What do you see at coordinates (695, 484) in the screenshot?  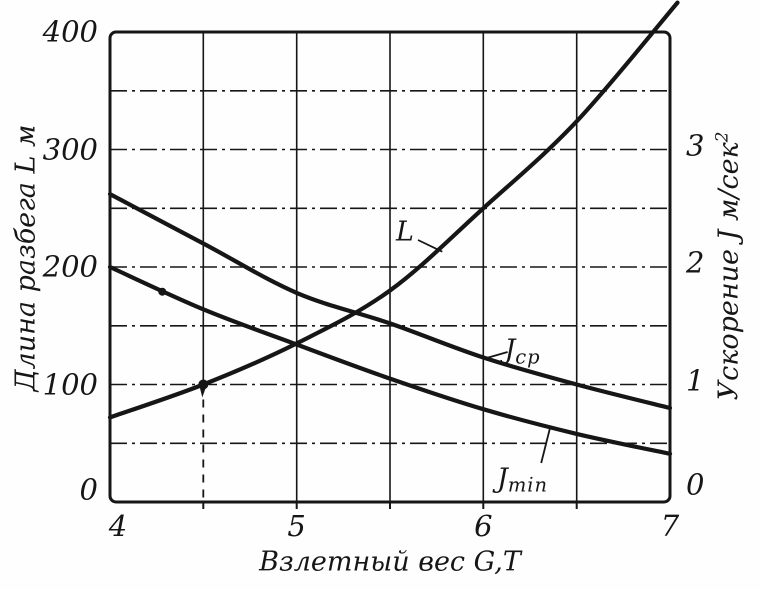 I see `y-right-tick-label-0: 0` at bounding box center [695, 484].